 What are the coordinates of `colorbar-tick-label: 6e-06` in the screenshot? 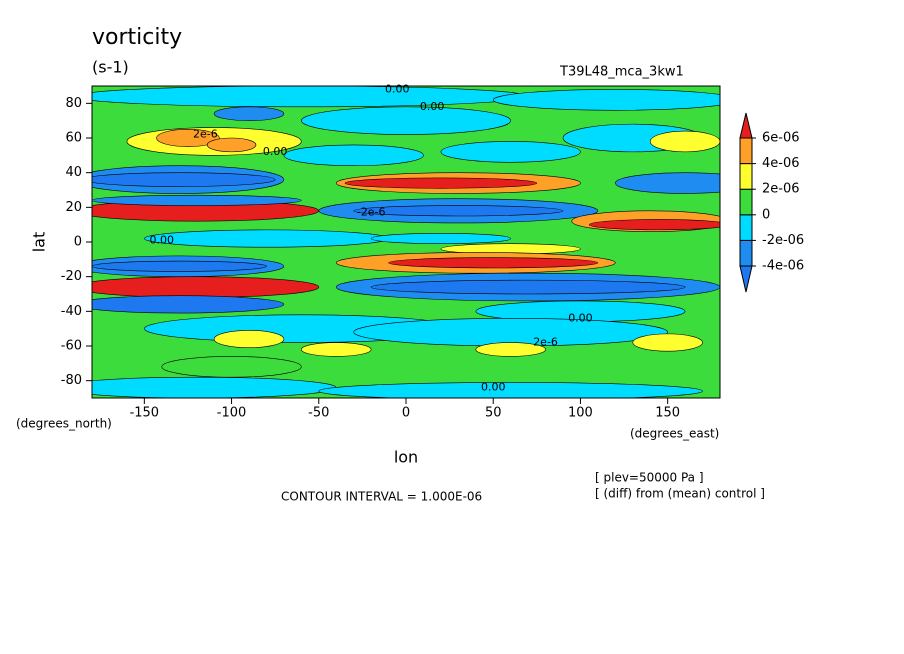 It's located at (781, 138).